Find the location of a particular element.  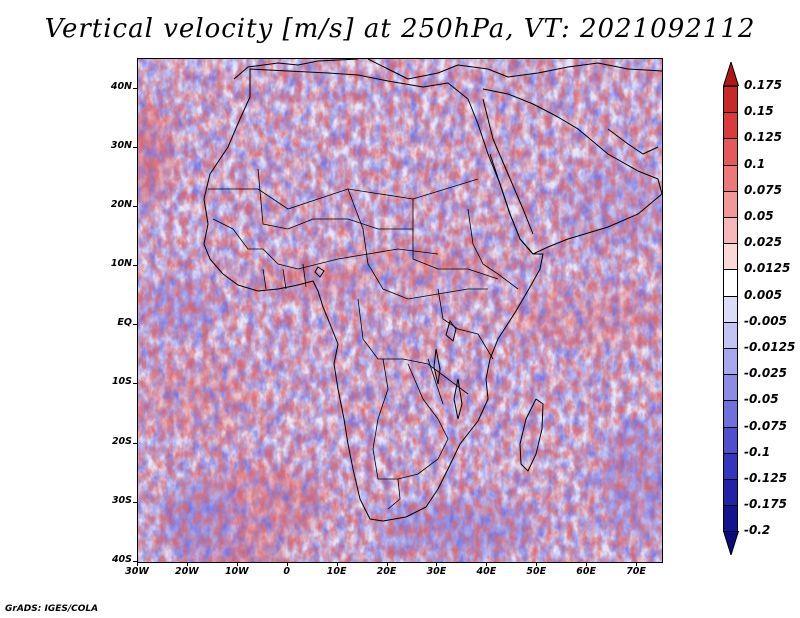

lon-tick-label: 50E is located at coordinates (536, 571).